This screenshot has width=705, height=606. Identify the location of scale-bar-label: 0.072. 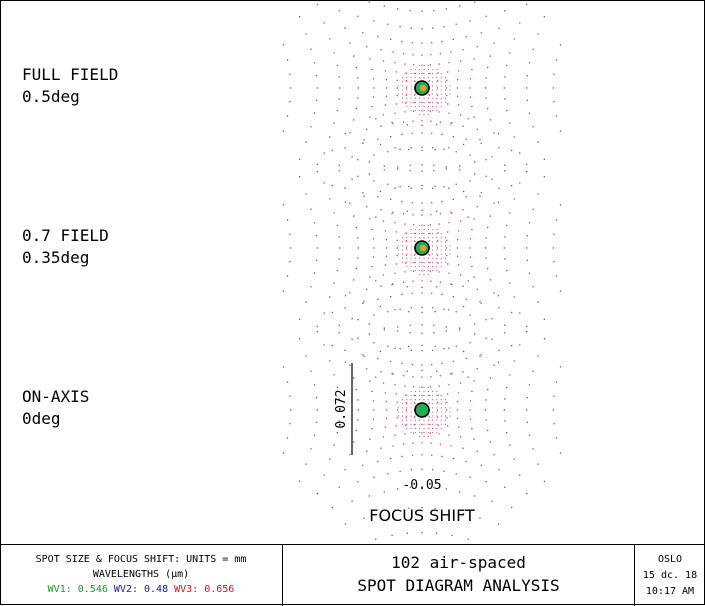
(341, 408).